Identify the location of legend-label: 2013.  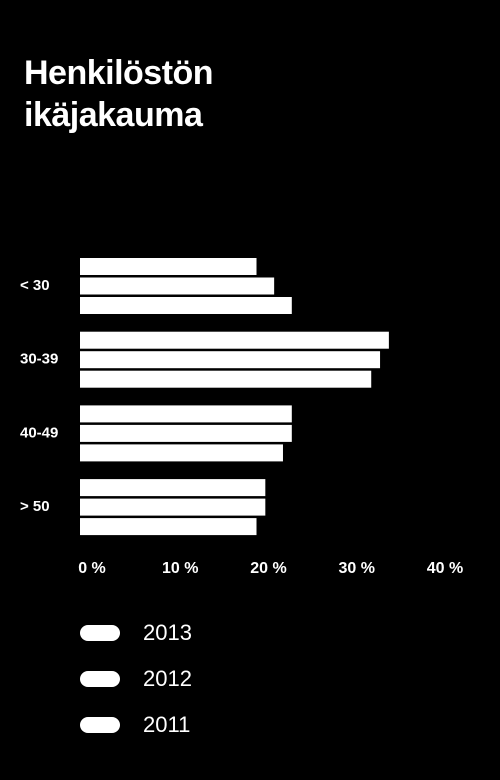
(167, 632).